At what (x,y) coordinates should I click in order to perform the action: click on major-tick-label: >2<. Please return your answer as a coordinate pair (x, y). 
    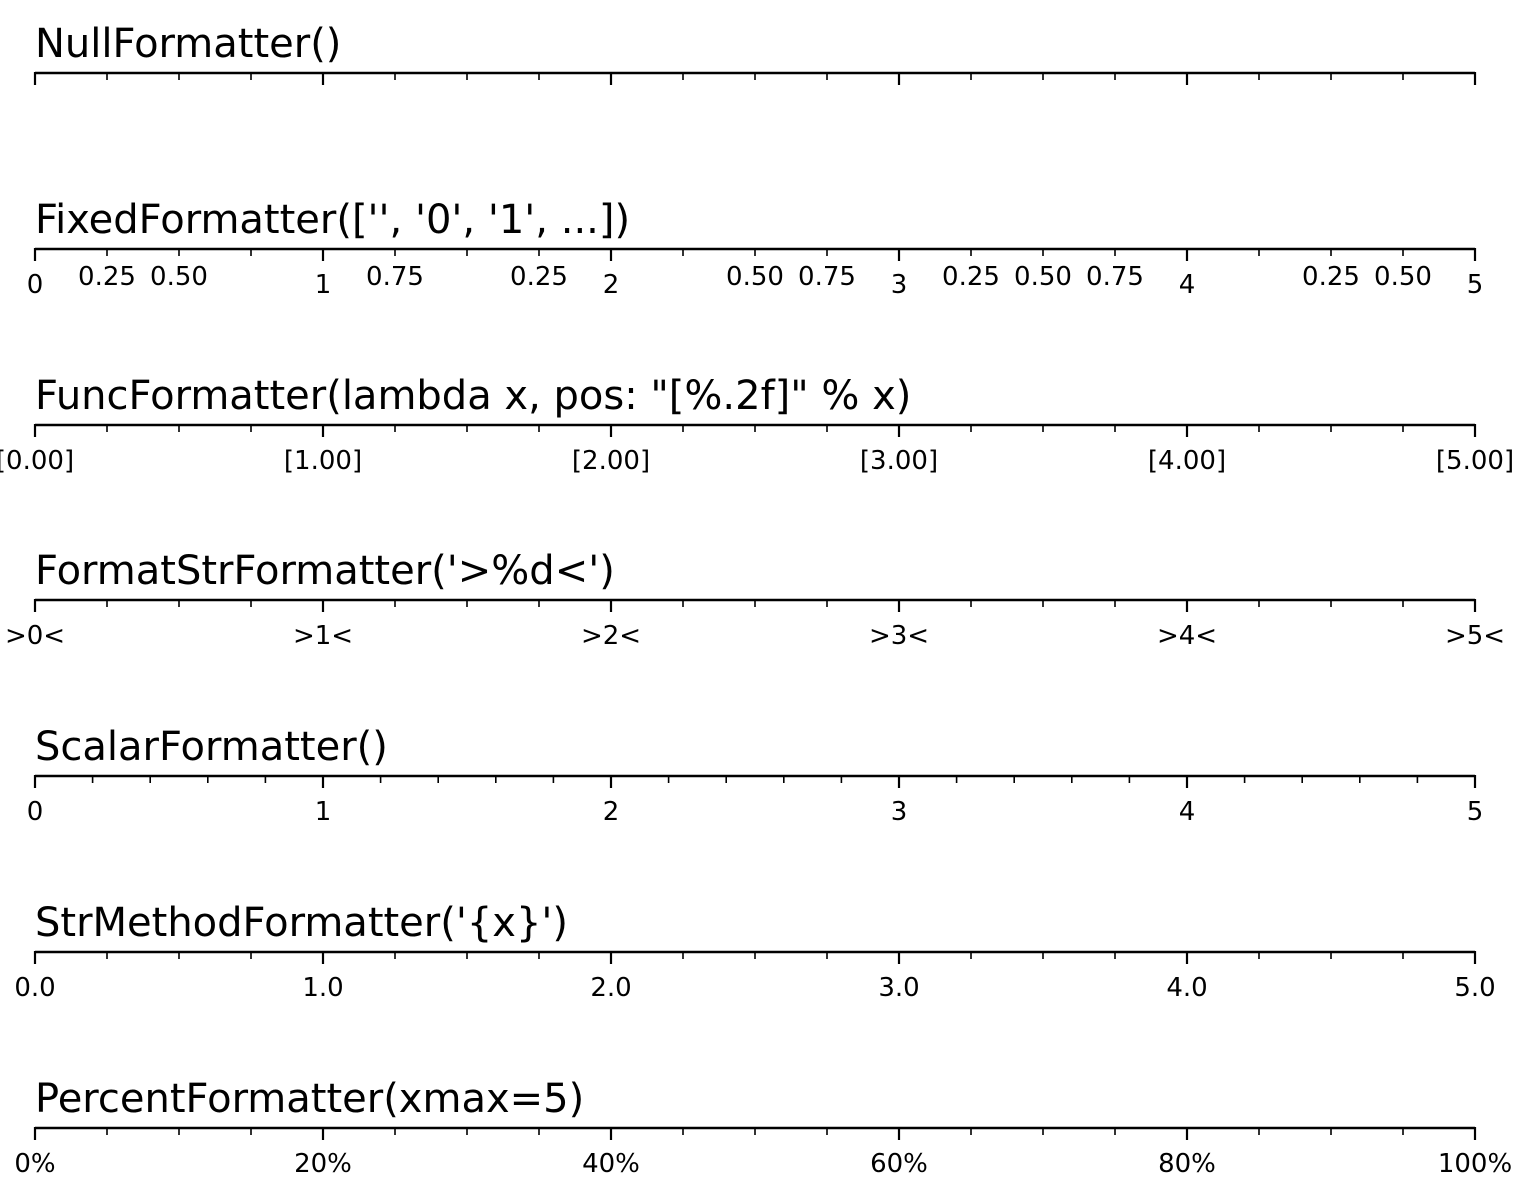
    Looking at the image, I should click on (611, 636).